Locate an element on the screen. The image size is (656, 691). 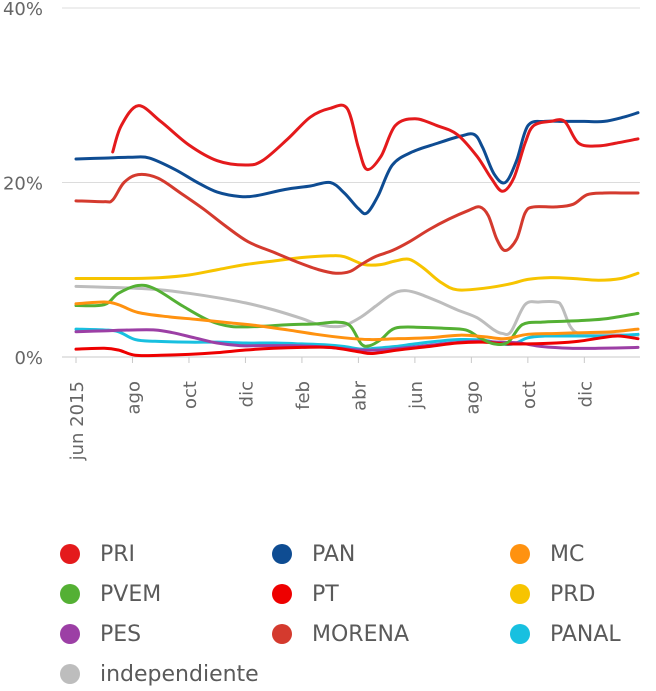
x-tick-labels: jun 2015 ago oct dic feb abr jun ago oct dic is located at coordinates (331, 420).